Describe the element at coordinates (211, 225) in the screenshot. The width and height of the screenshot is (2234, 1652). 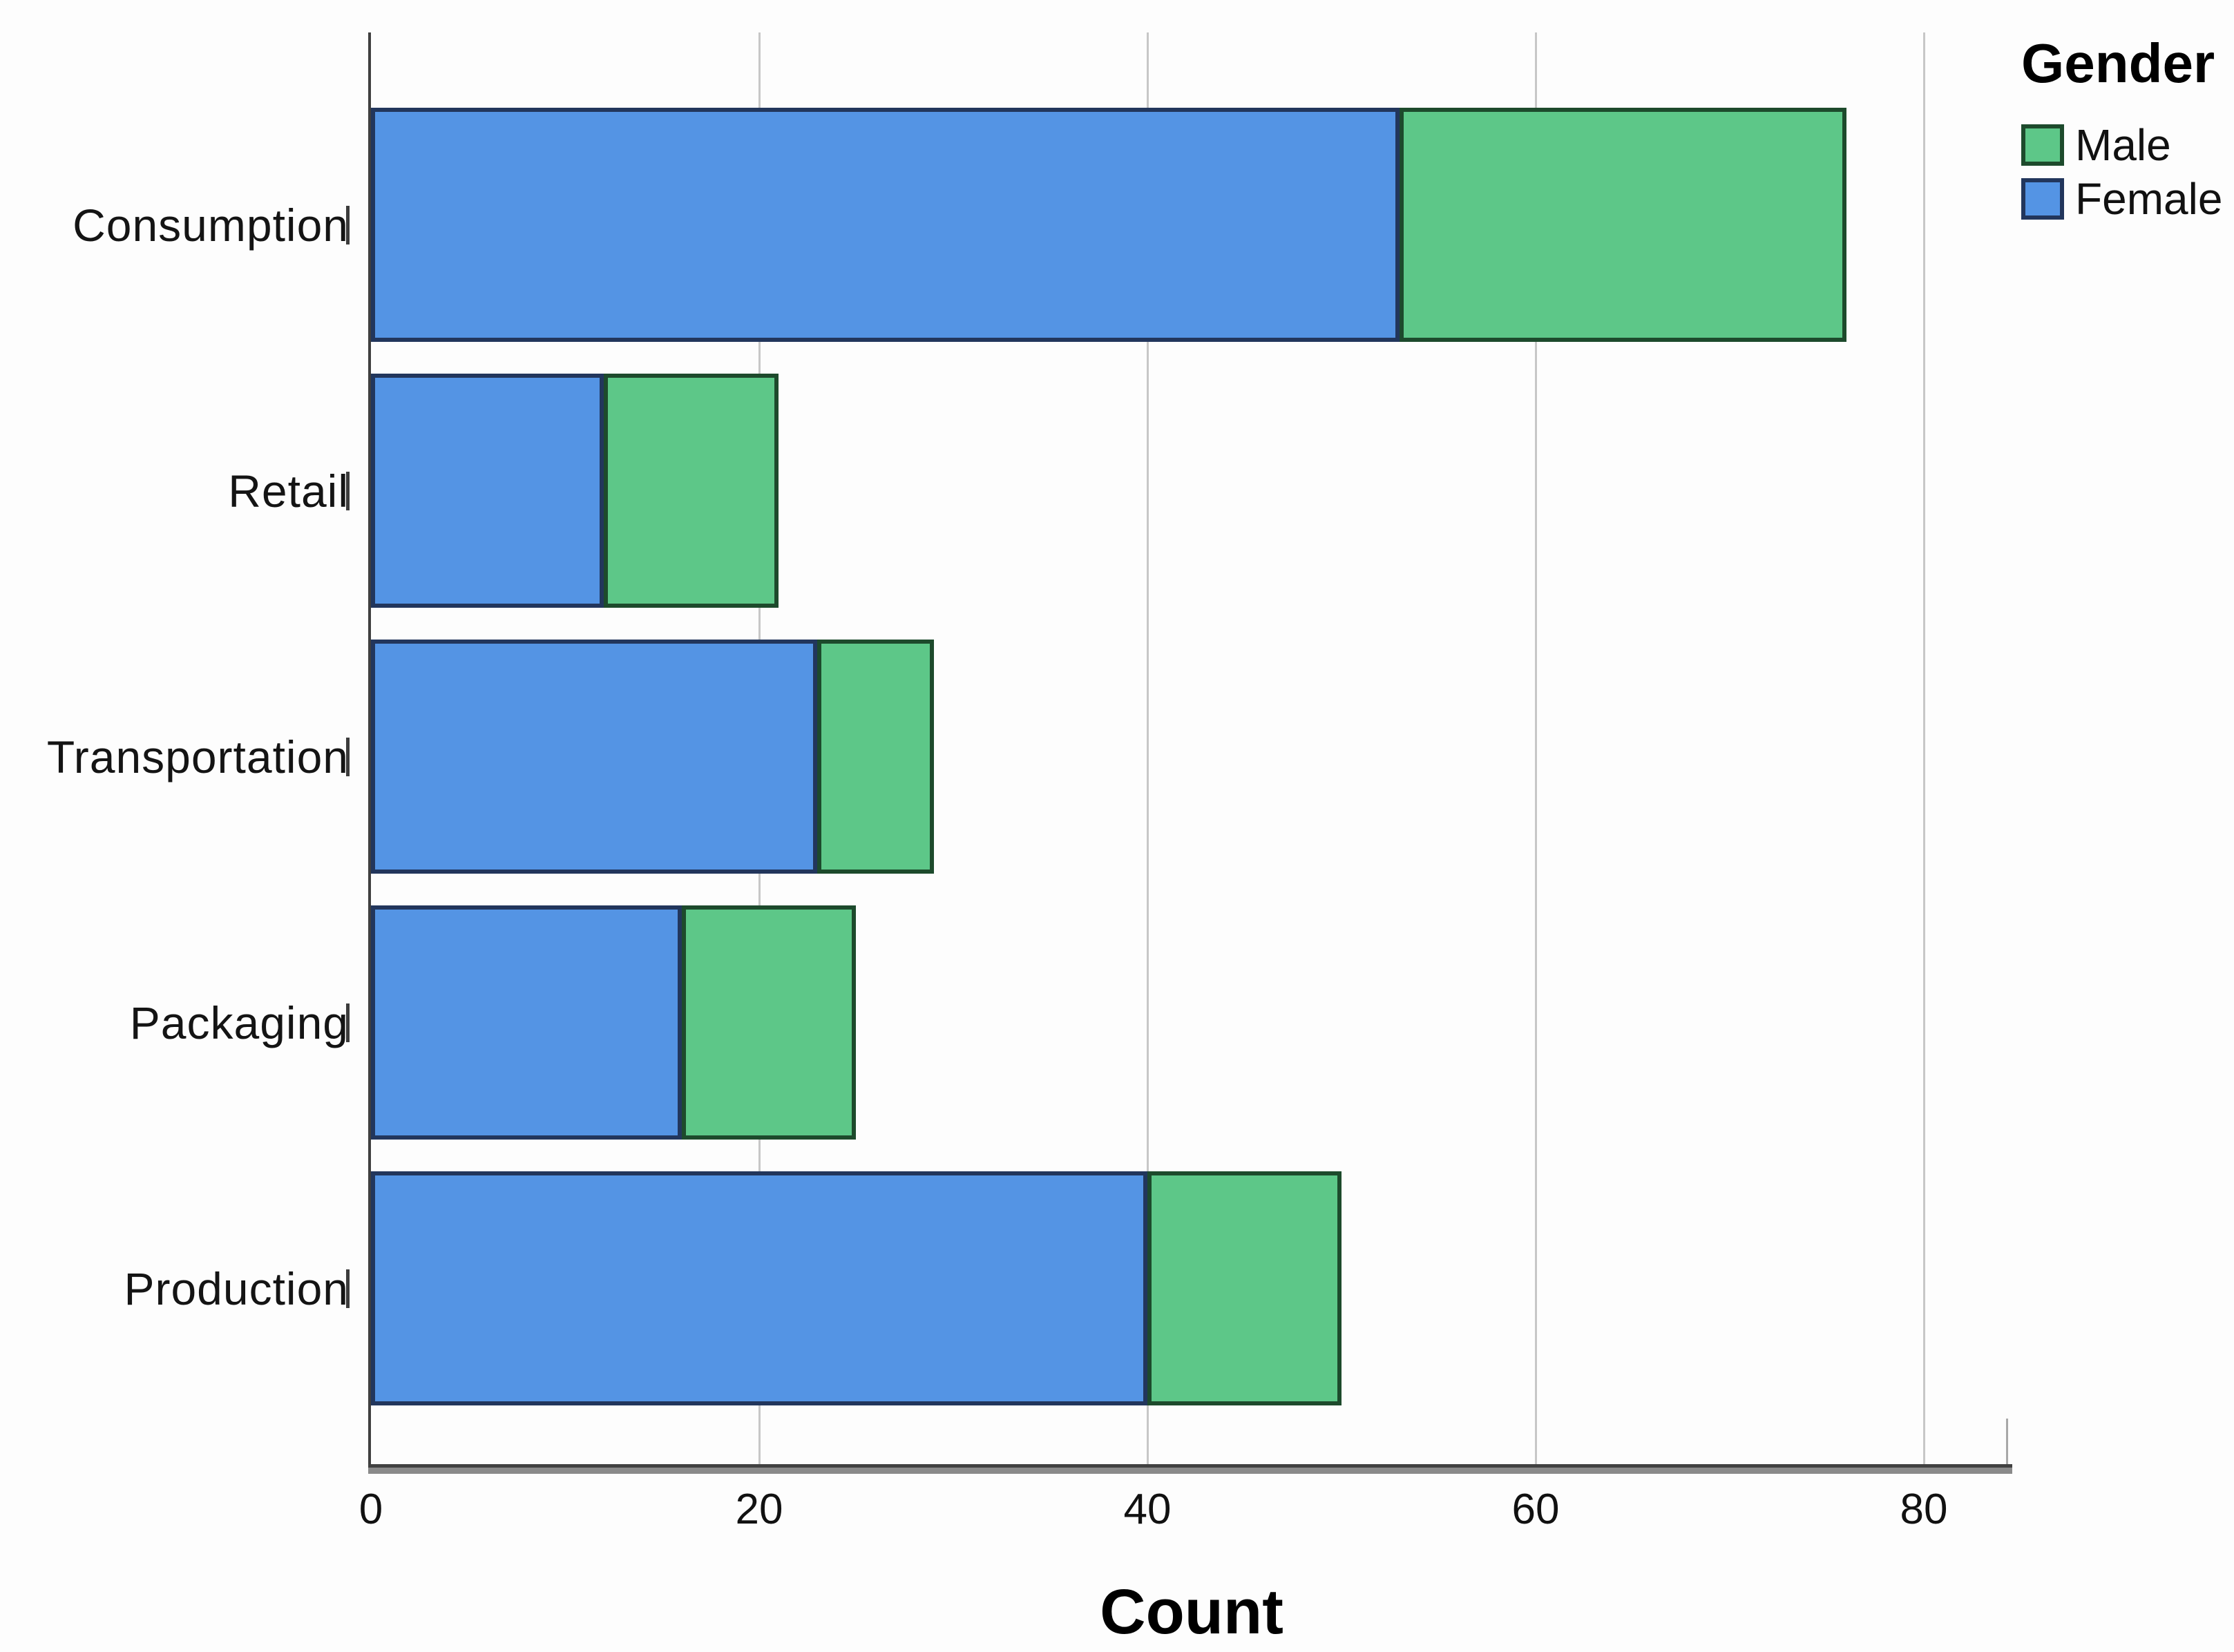
I see `category-label-consumption: Consumption` at that location.